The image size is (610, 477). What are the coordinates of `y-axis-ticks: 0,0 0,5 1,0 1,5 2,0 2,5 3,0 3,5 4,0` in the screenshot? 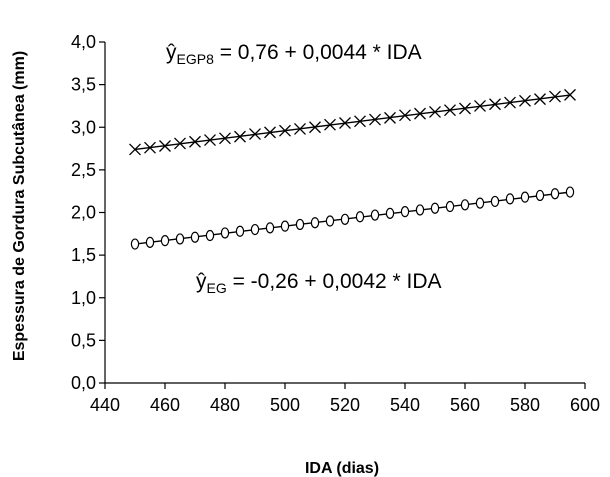 It's located at (88, 212).